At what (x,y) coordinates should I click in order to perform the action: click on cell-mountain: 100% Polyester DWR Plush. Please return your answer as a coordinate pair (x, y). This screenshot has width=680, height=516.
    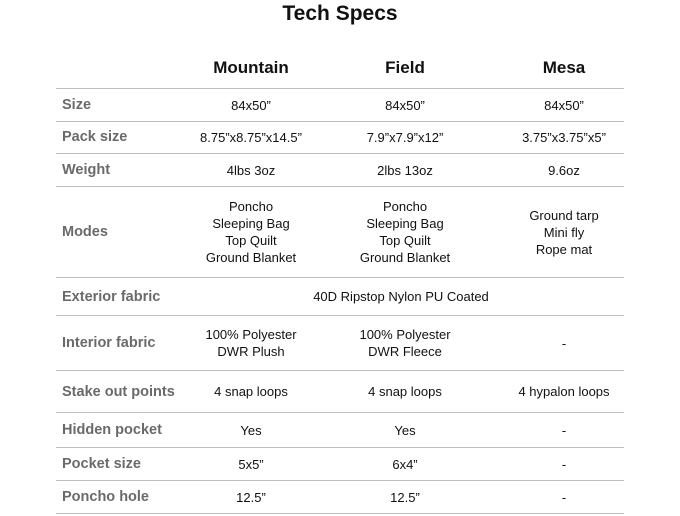
    Looking at the image, I should click on (251, 343).